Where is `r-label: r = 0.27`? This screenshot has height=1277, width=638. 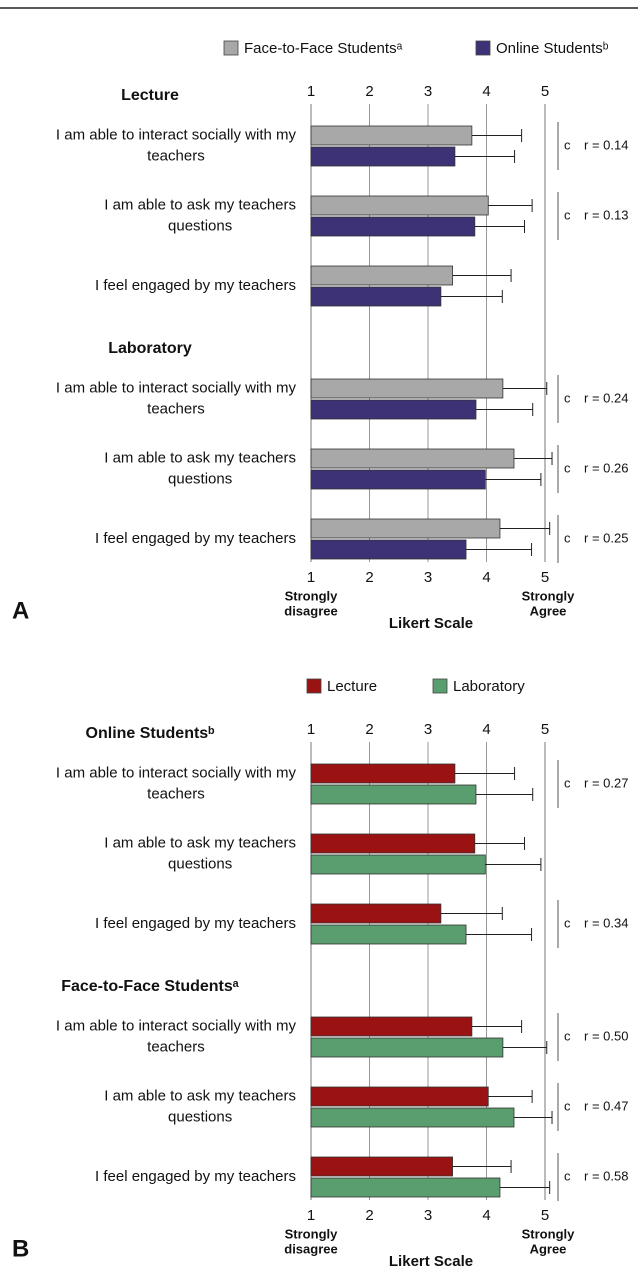 r-label: r = 0.27 is located at coordinates (606, 782).